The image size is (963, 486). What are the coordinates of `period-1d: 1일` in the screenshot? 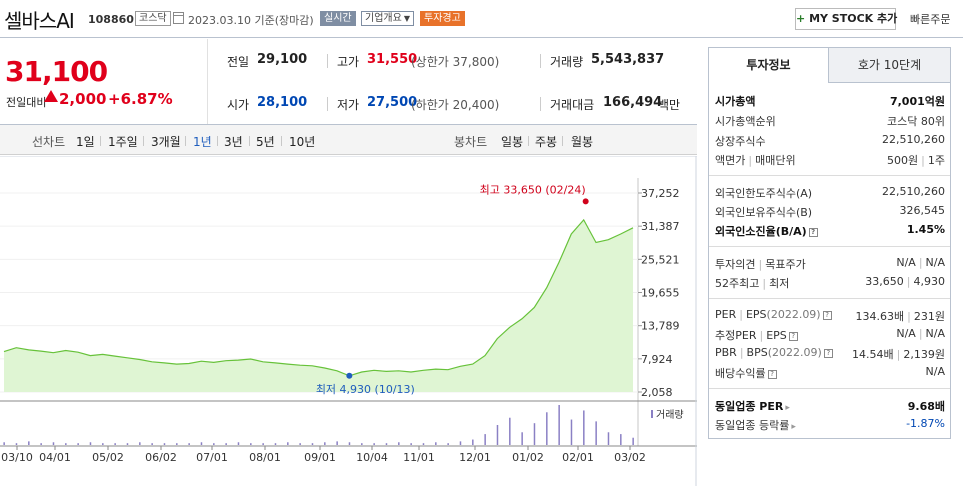 It's located at (85, 142).